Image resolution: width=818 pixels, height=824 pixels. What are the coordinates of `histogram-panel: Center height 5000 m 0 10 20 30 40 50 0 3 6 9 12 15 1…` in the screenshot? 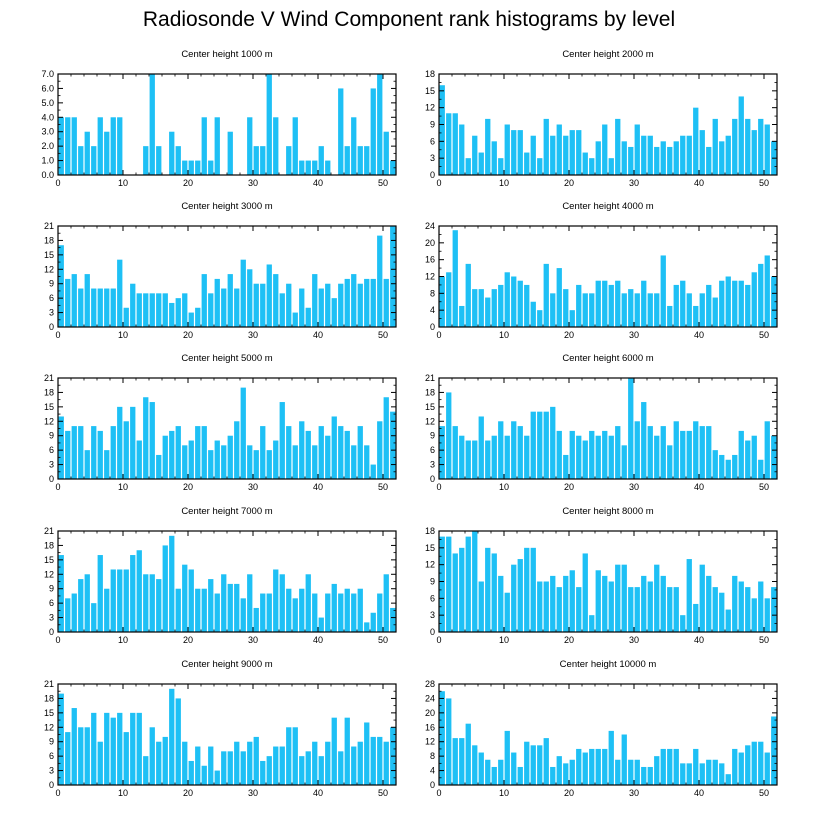 It's located at (198, 425).